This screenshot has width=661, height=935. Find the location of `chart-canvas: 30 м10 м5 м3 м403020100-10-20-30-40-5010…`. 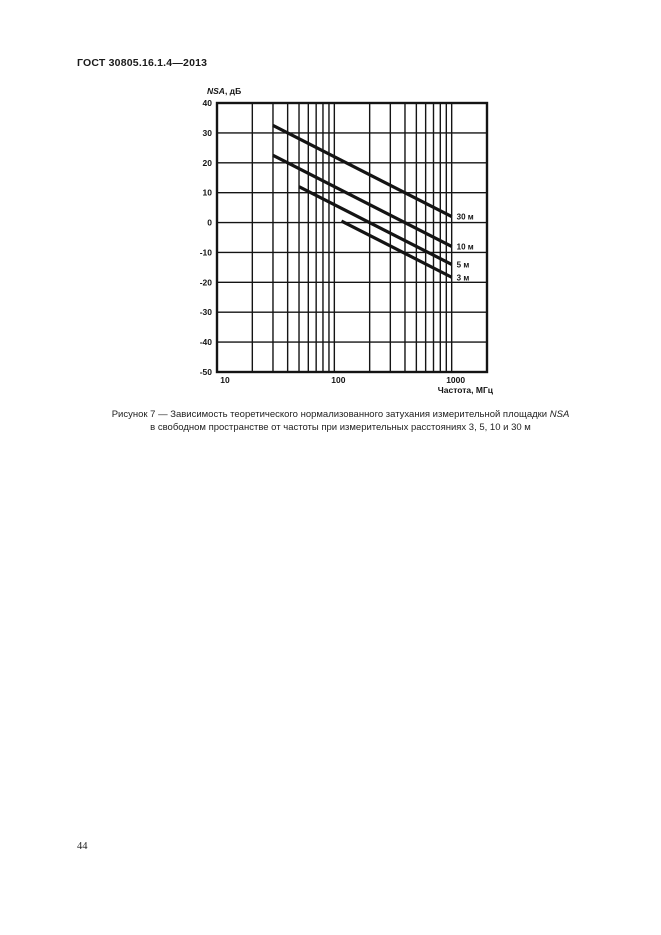

chart-canvas: 30 м10 м5 м3 м403020100-10-20-30-40-5010… is located at coordinates (347, 240).